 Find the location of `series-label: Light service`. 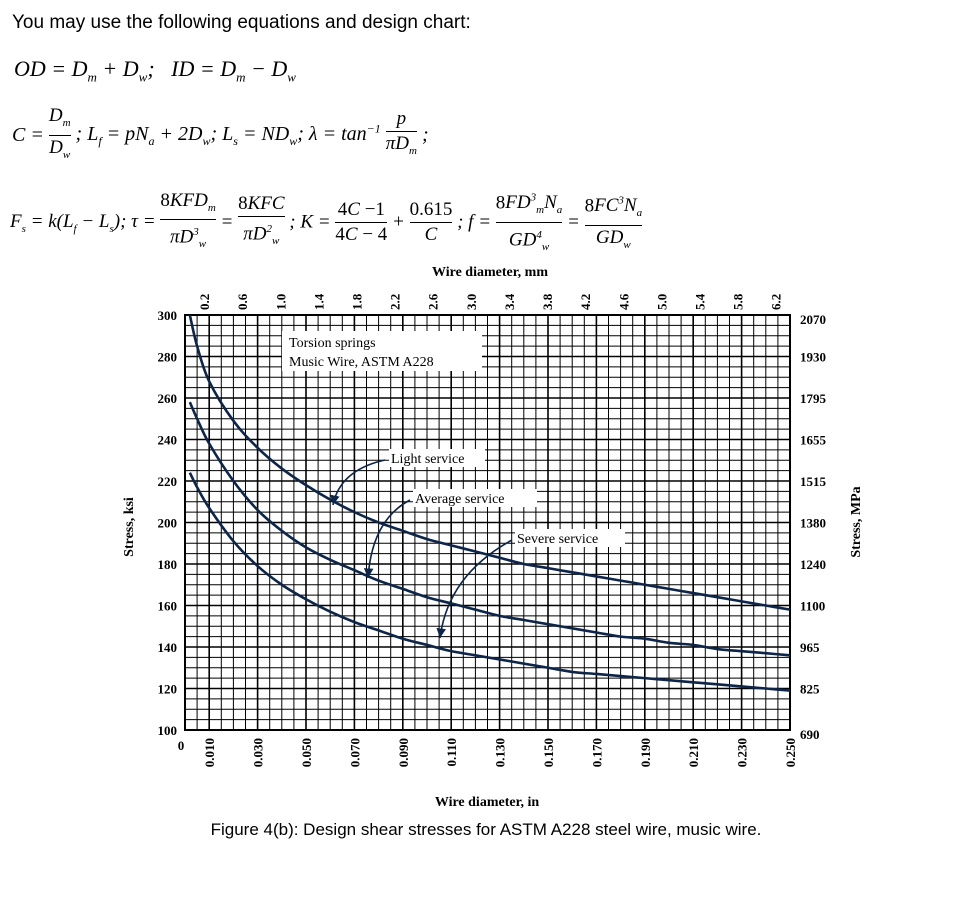

series-label: Light service is located at coordinates (427, 459).